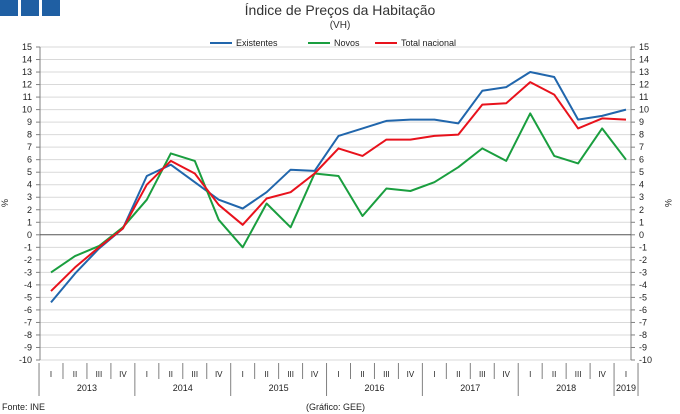 Image resolution: width=680 pixels, height=414 pixels. Describe the element at coordinates (641, 222) in the screenshot. I see `y-tick-label-right: 1` at that location.